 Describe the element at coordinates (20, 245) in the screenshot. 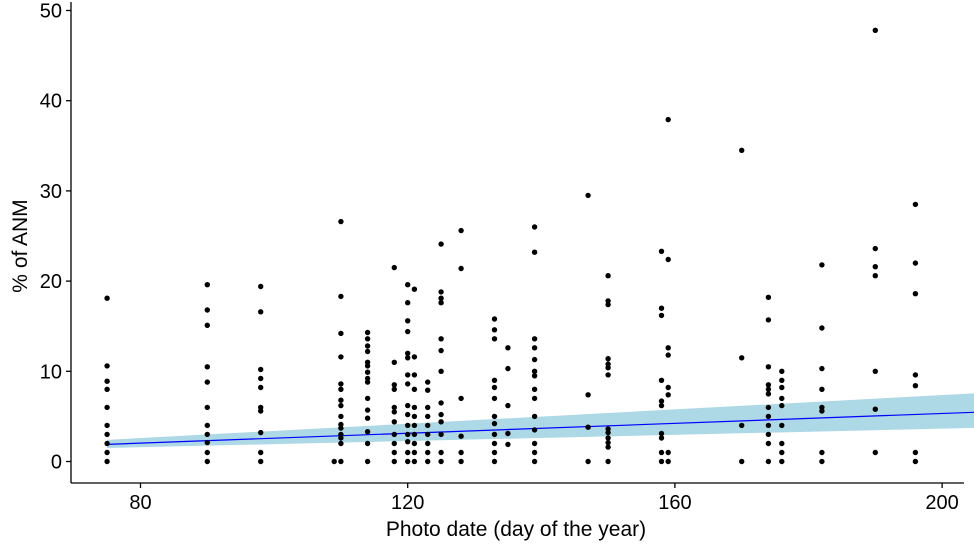

I see `y-axis-title: % of ANM` at that location.